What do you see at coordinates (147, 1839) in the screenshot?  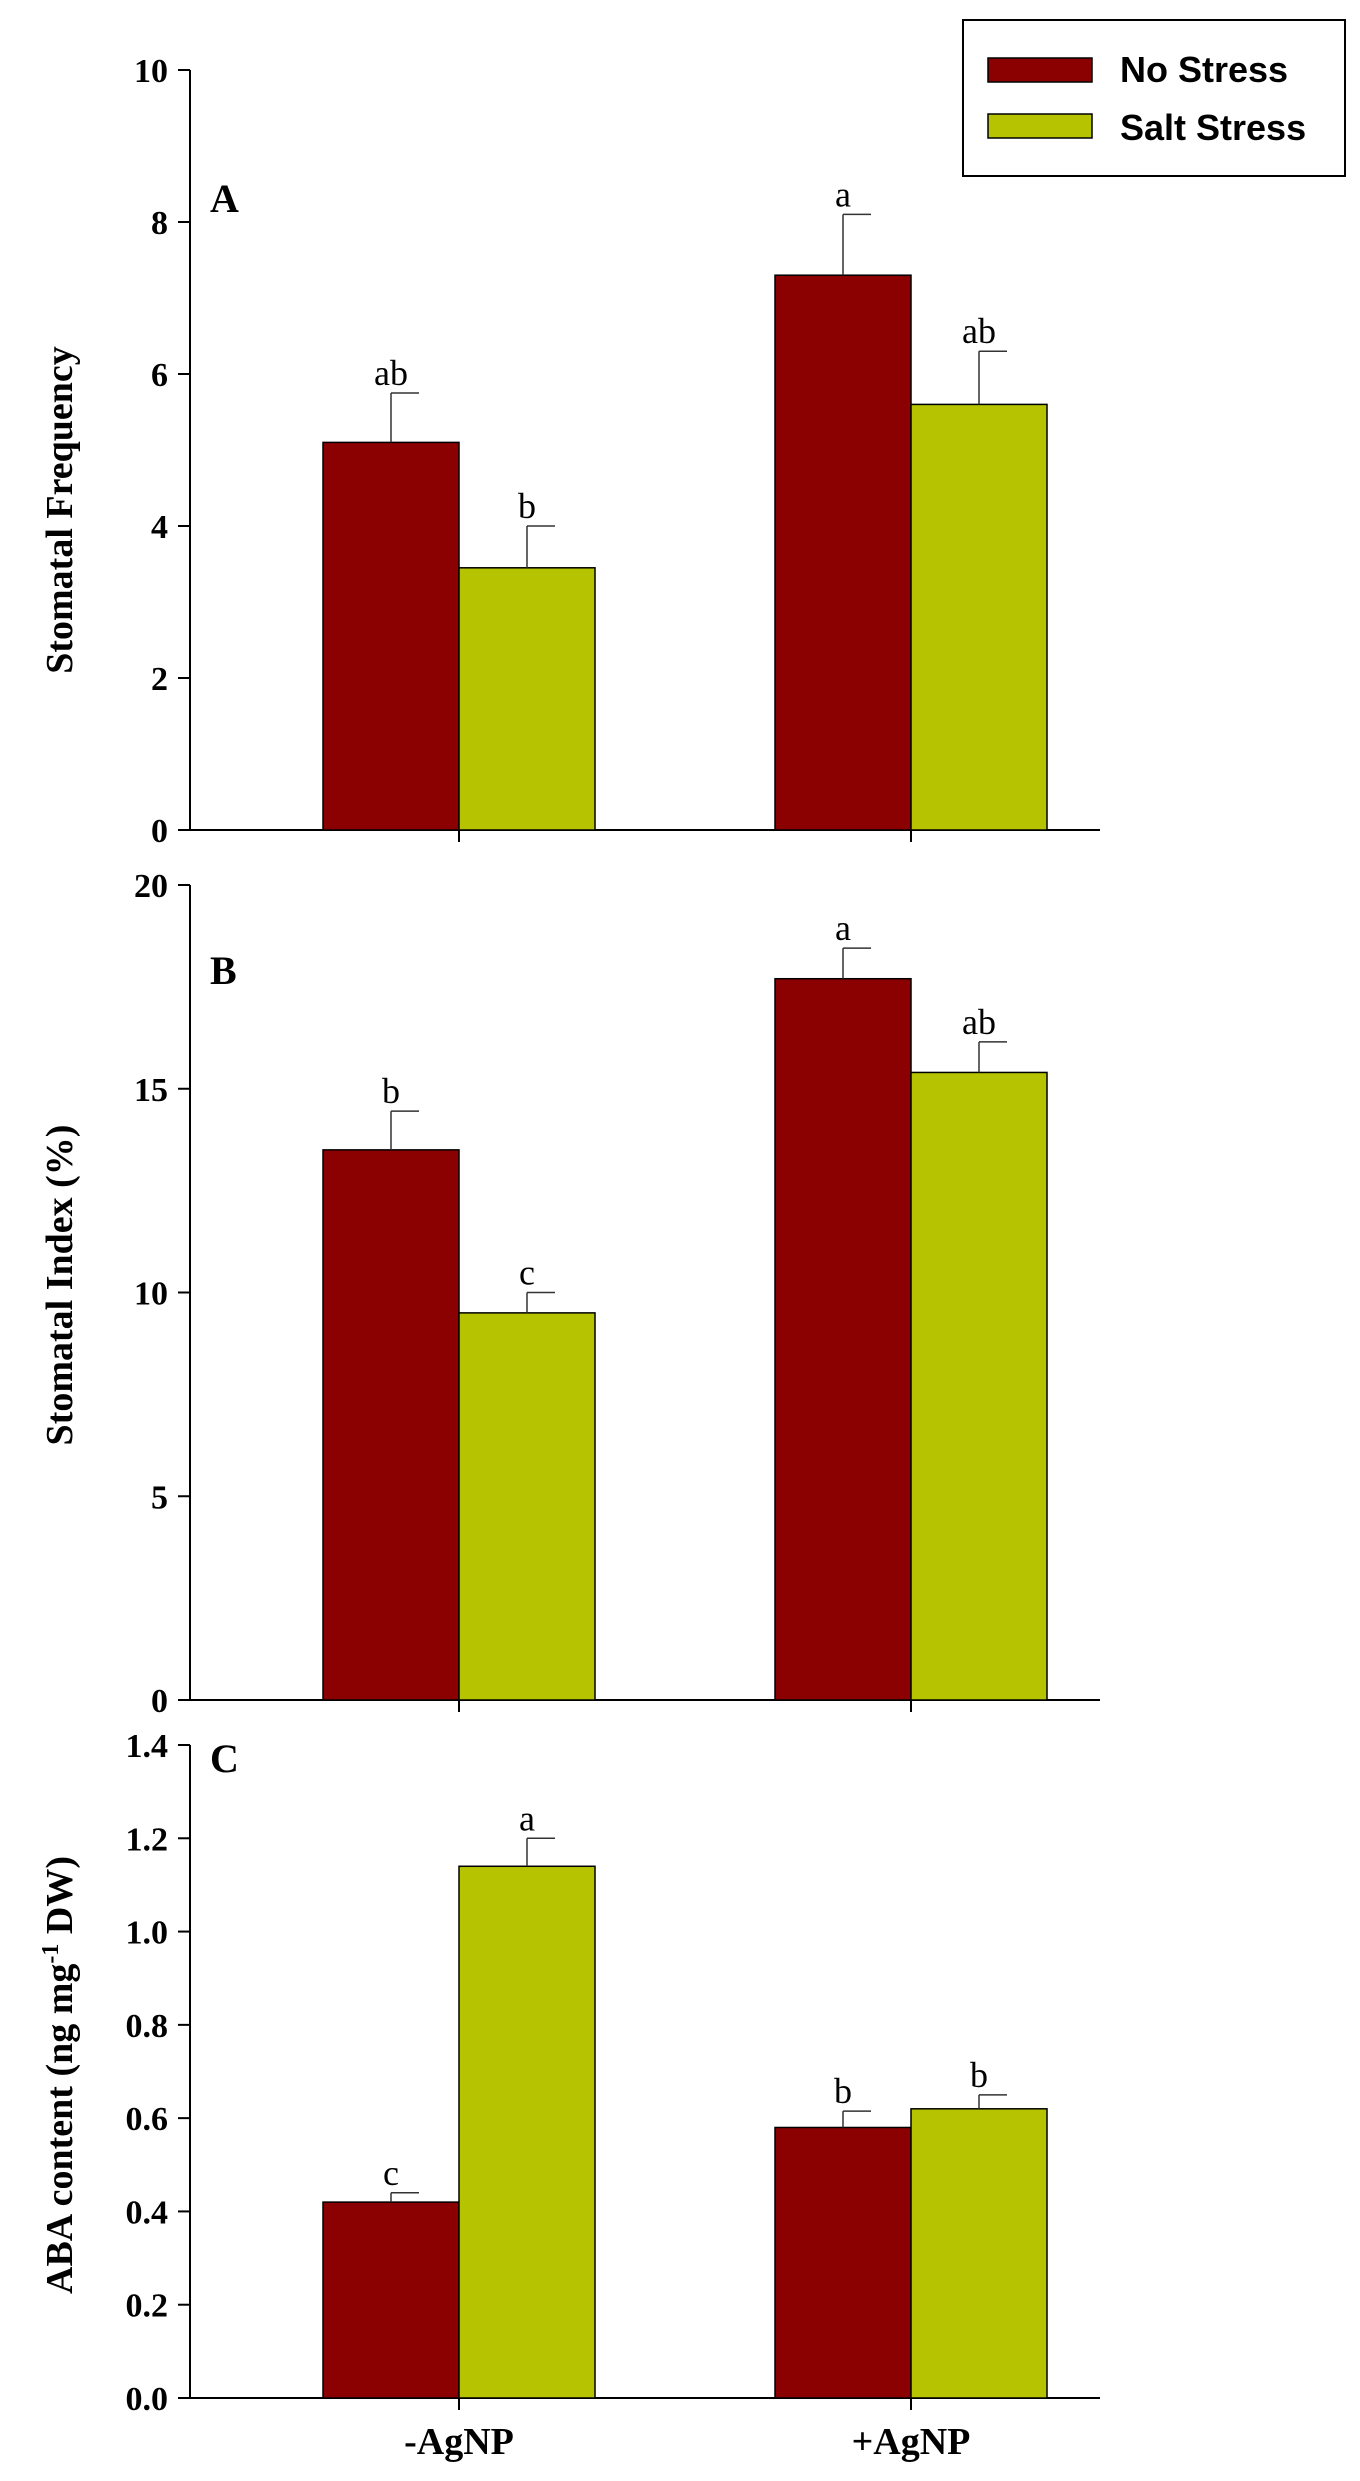 I see `y-tick-label-c: 1.2` at bounding box center [147, 1839].